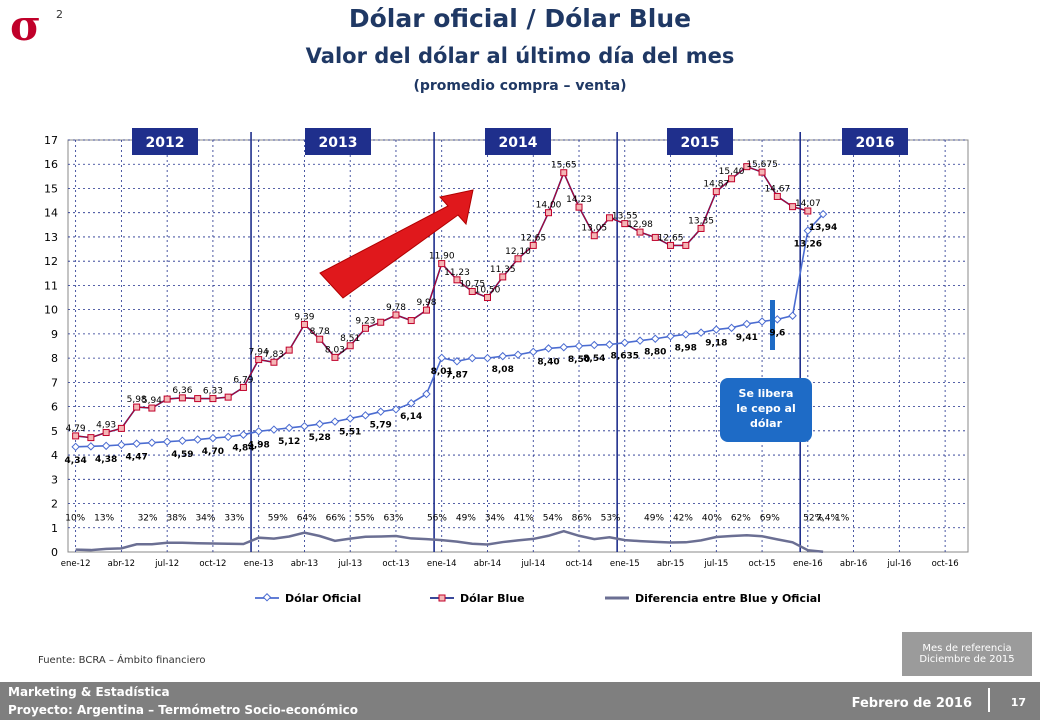 Image resolution: width=1040 pixels, height=720 pixels. What do you see at coordinates (700, 141) in the screenshot?
I see `year-label-box` at bounding box center [700, 141].